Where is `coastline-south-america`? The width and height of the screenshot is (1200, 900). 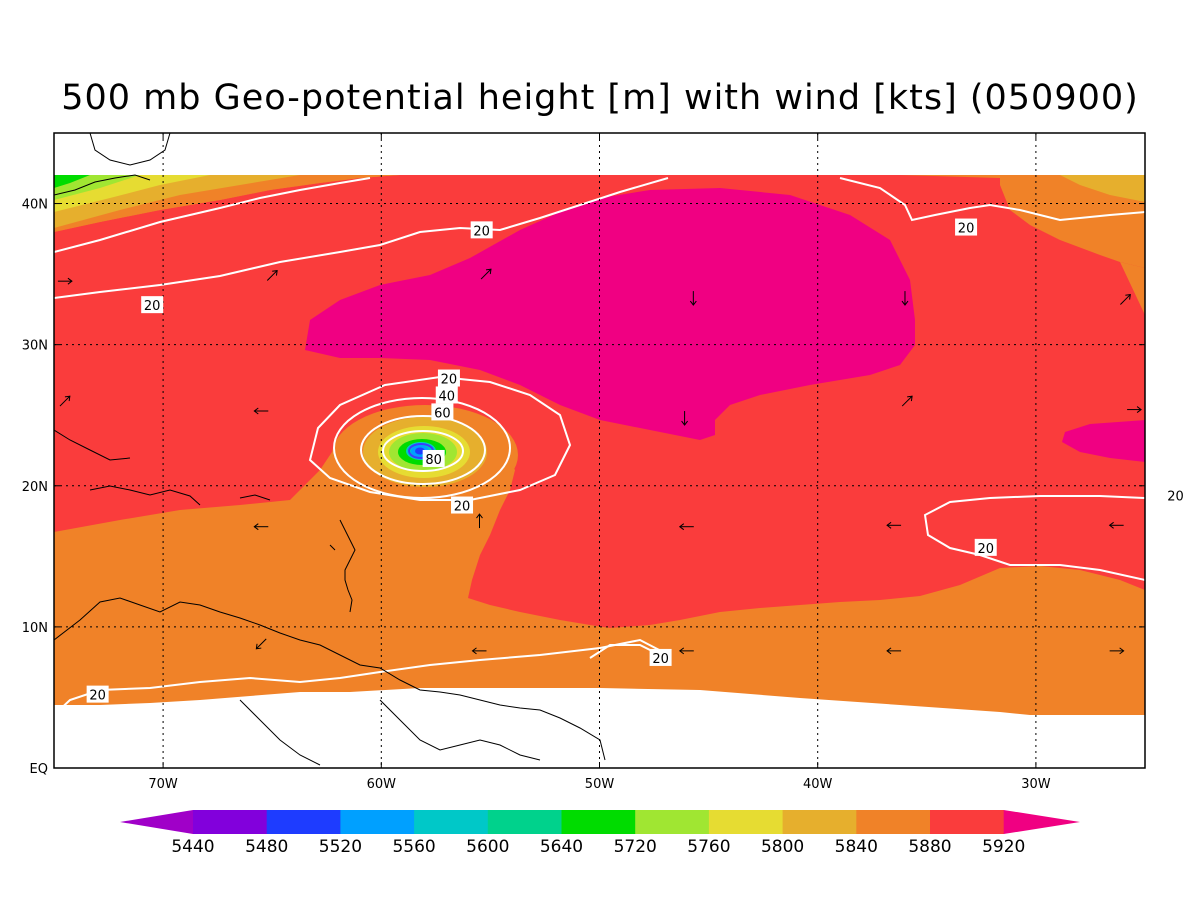
coastline-south-america is located at coordinates (330, 681).